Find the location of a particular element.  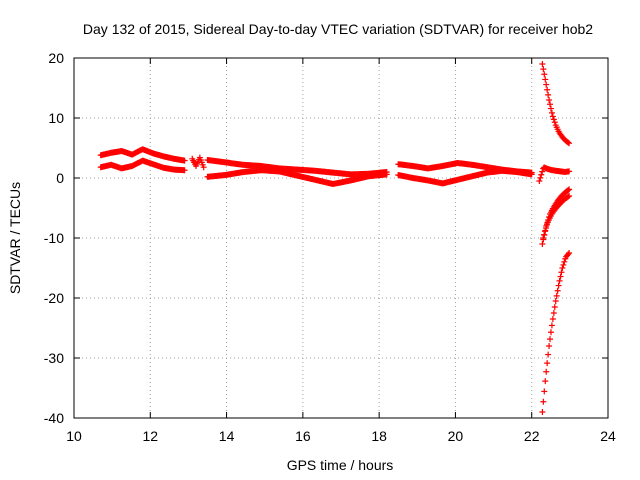

x-axis-label: GPS time / hours is located at coordinates (340, 465).